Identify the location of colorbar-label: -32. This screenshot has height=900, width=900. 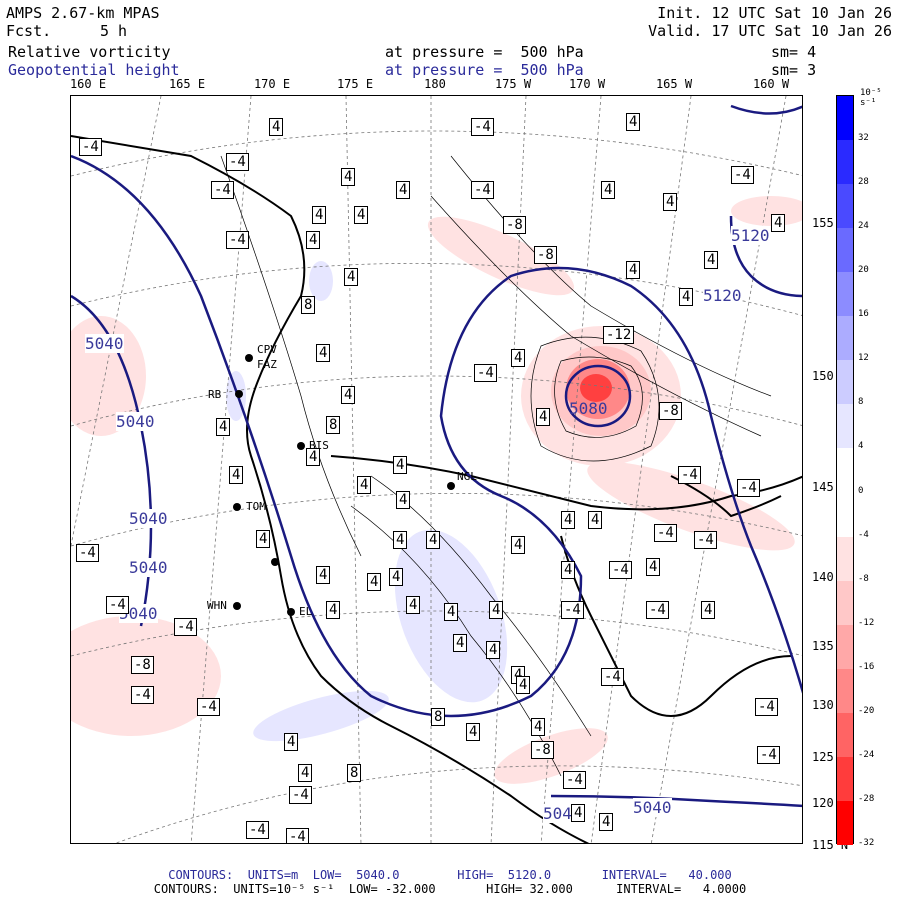
(866, 843).